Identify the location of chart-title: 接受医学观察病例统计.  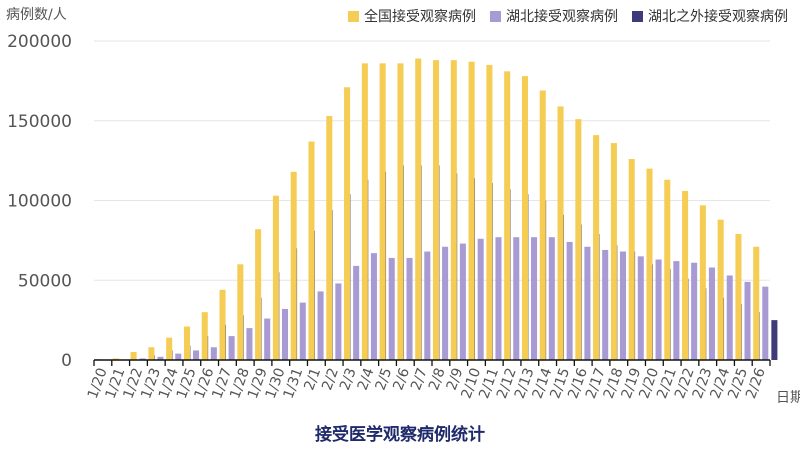
(400, 435).